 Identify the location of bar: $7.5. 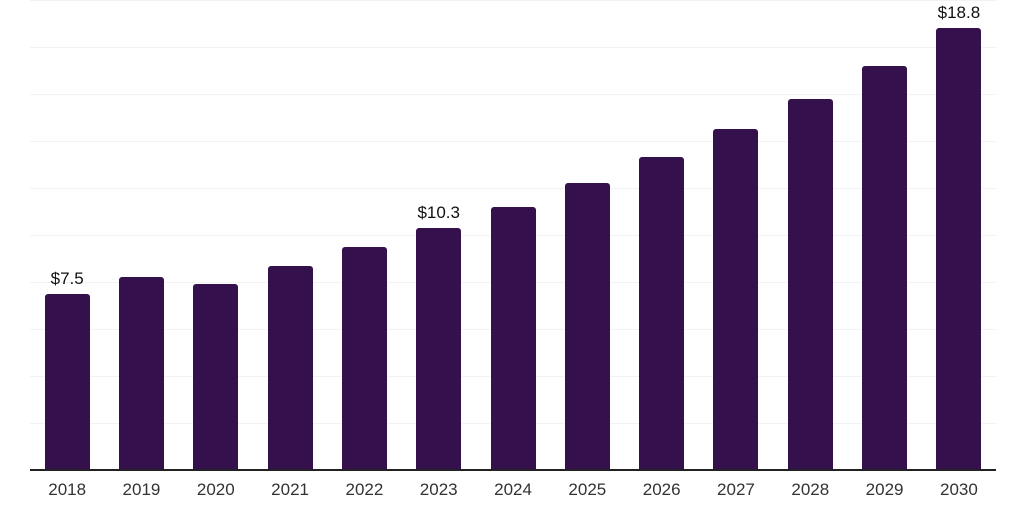
(67, 369).